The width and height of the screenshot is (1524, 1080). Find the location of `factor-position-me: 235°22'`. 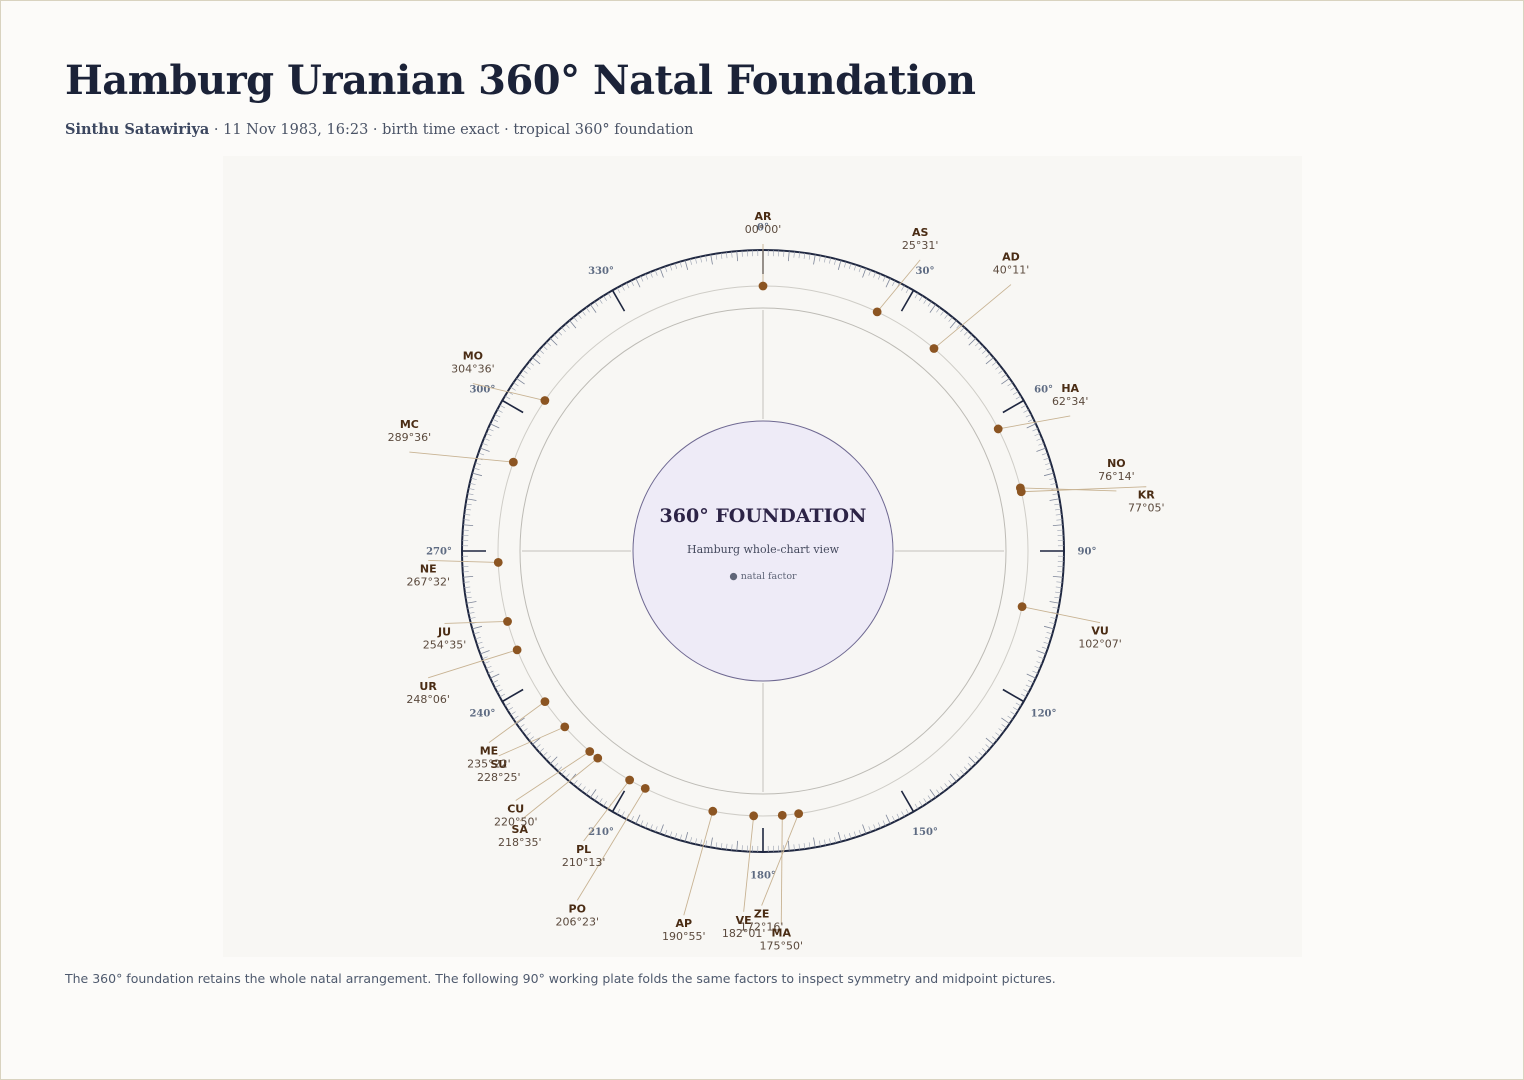

factor-position-me: 235°22' is located at coordinates (489, 764).